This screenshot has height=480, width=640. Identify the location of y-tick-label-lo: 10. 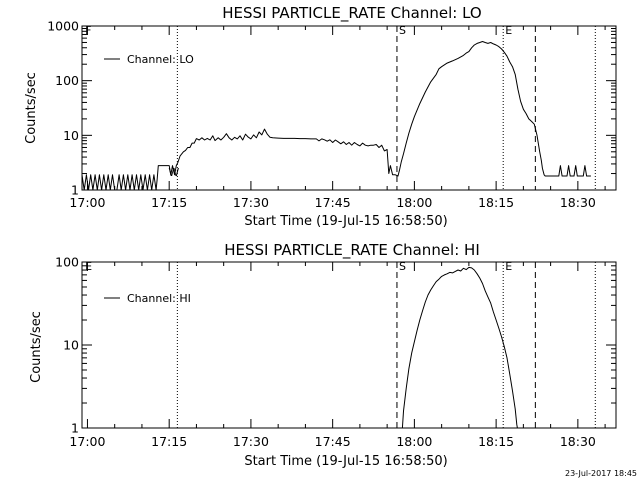
(71, 135).